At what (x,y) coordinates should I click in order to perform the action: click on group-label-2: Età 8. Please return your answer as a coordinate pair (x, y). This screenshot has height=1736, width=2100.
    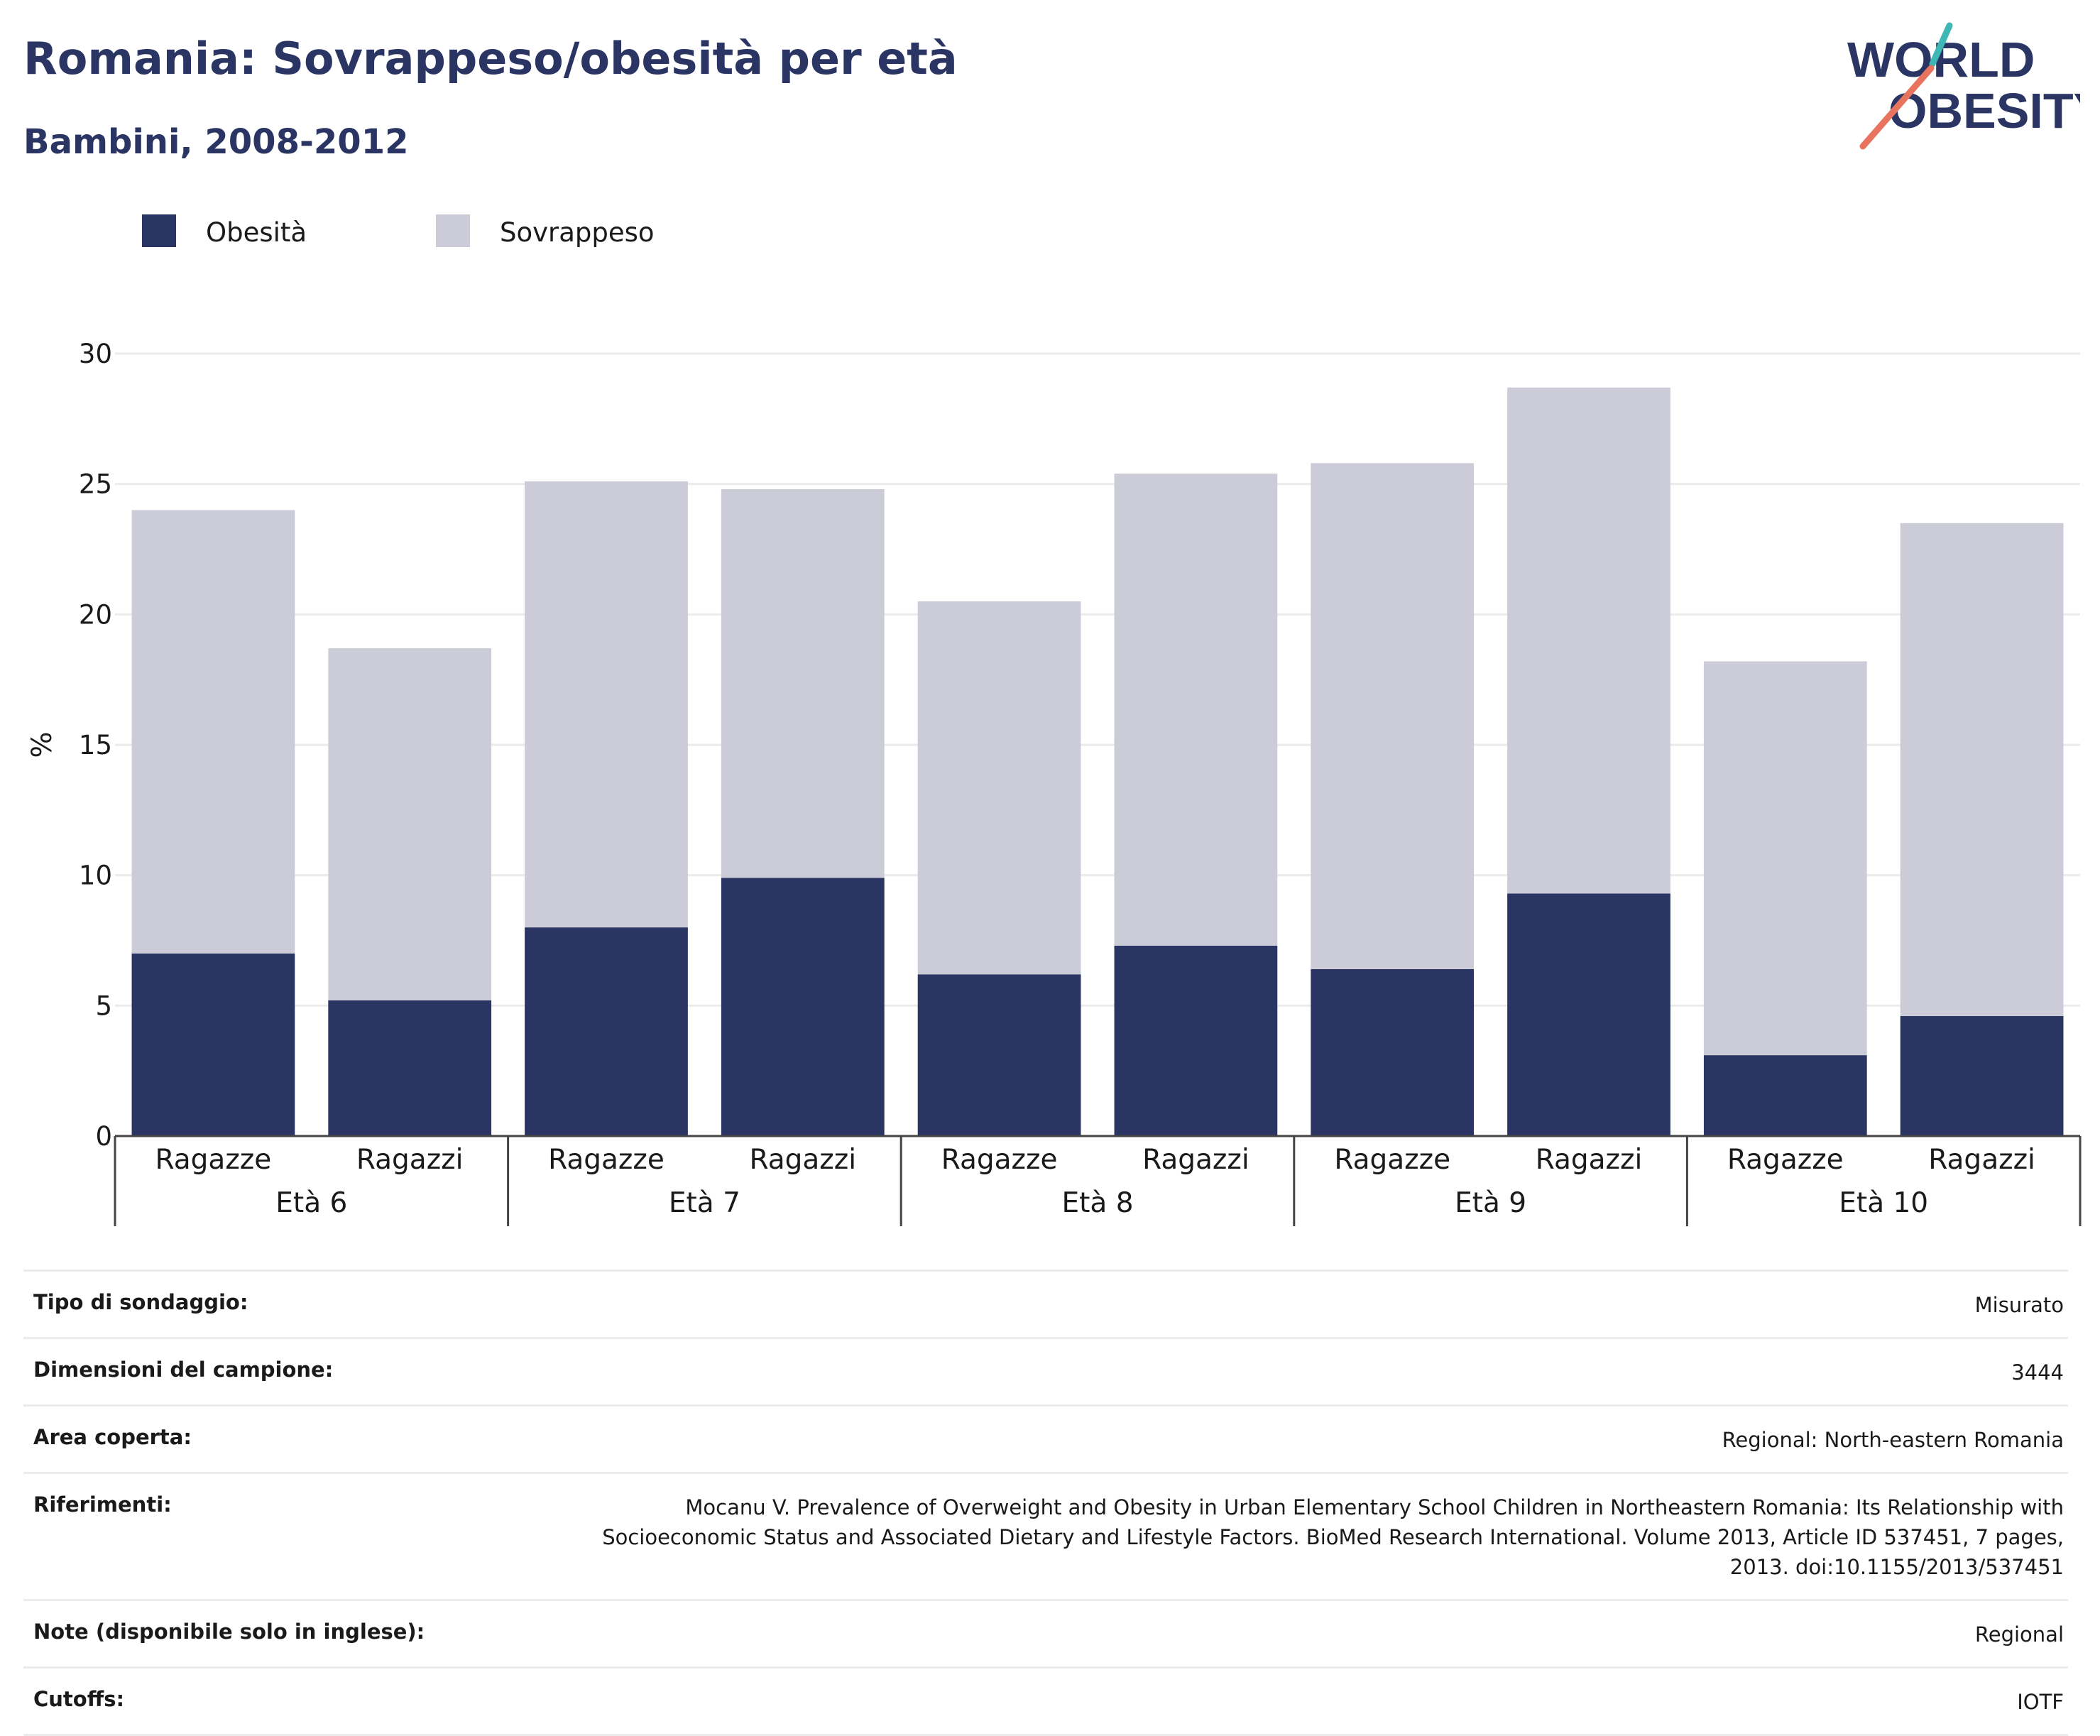
    Looking at the image, I should click on (1097, 1203).